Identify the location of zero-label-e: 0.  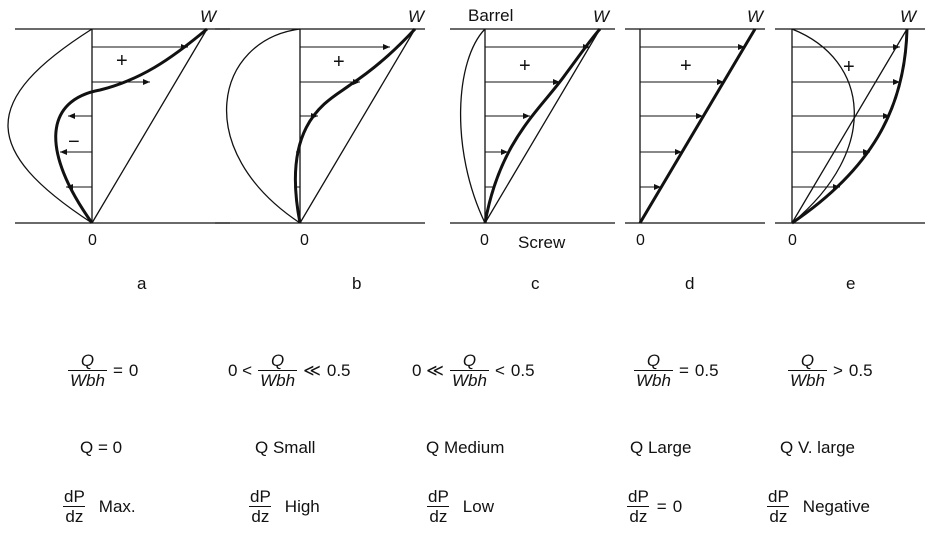
(792, 240).